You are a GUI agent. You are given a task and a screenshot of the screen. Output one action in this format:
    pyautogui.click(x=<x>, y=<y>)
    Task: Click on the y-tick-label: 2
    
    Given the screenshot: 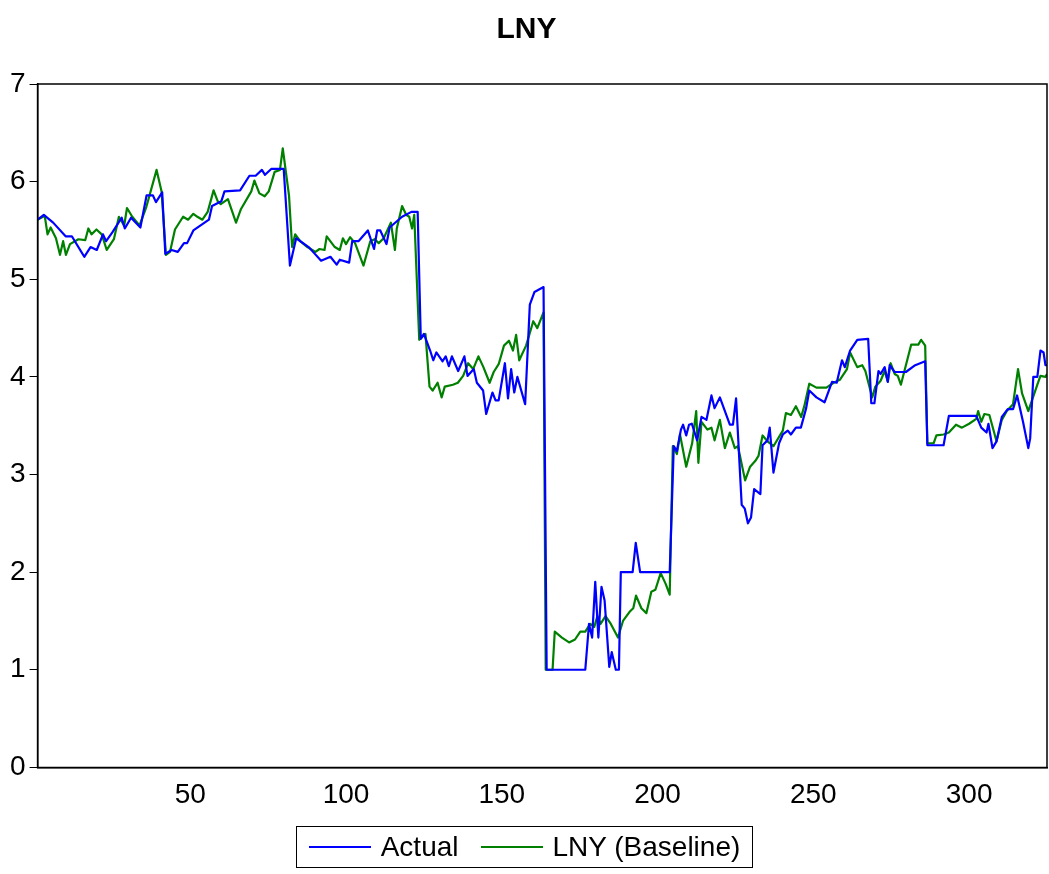 What is the action you would take?
    pyautogui.click(x=17, y=570)
    